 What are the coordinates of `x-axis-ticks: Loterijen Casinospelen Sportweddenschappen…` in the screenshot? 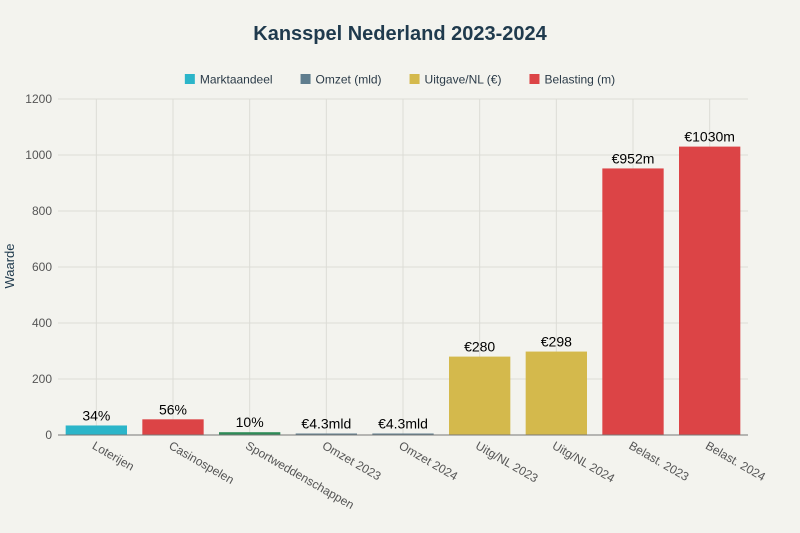 It's located at (429, 475).